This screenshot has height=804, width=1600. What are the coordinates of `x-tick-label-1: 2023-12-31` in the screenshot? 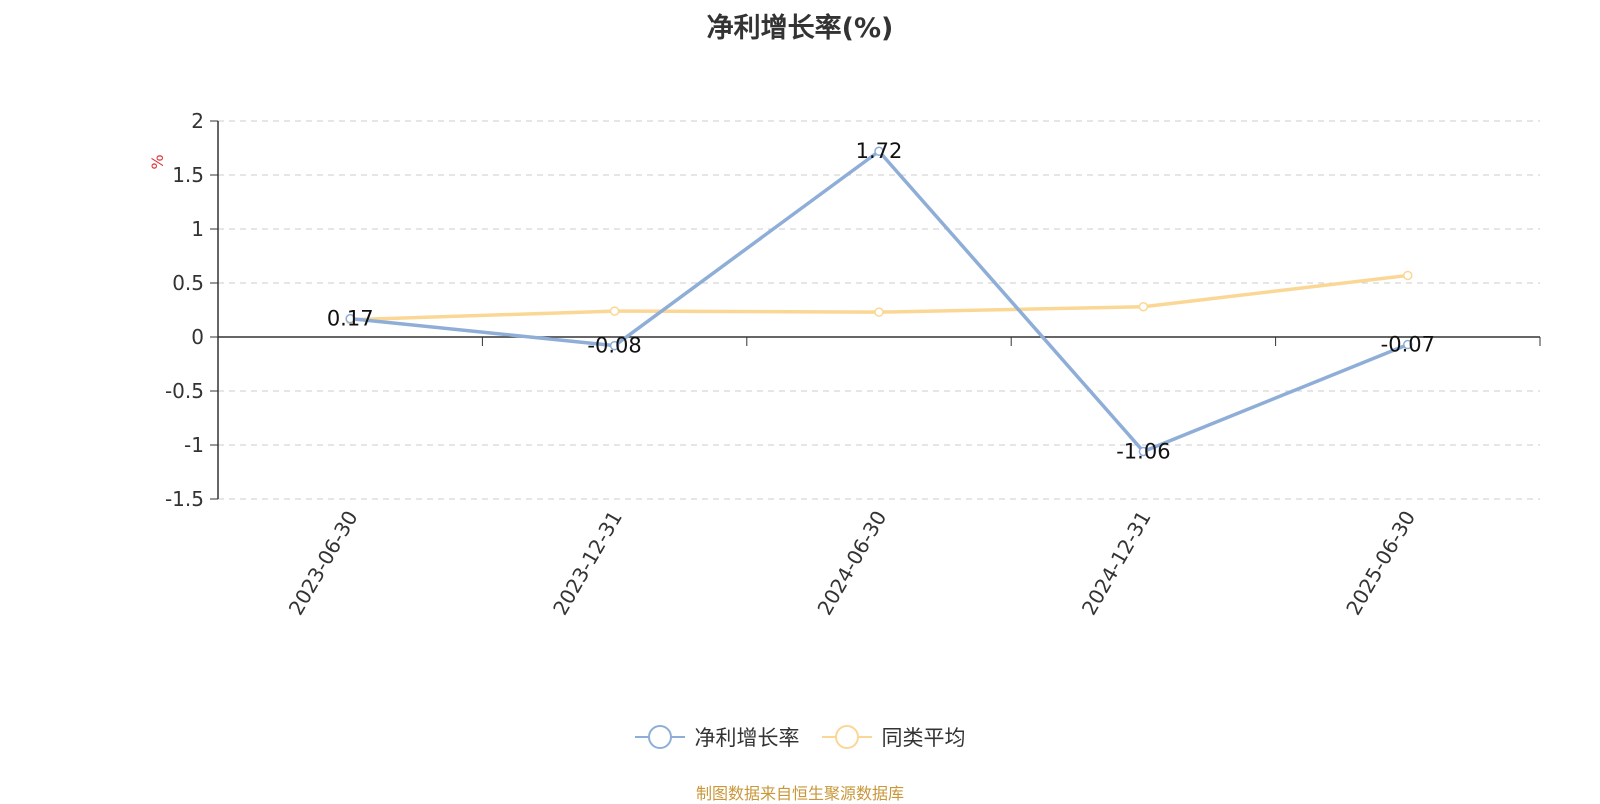 It's located at (587, 563).